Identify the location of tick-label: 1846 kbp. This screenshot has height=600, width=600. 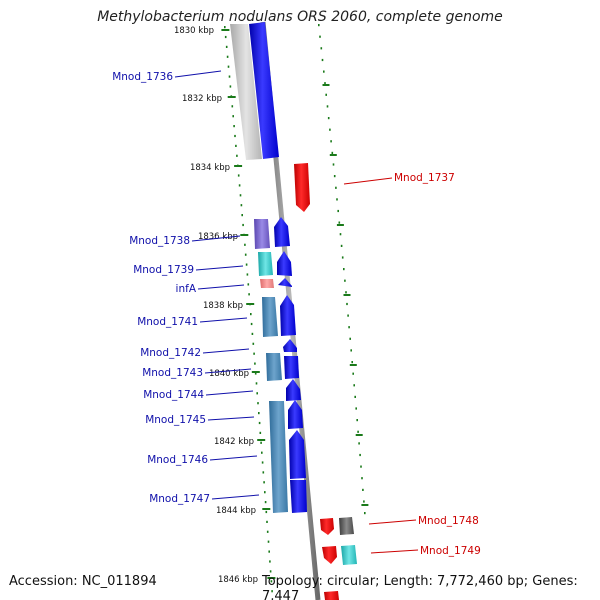
(238, 580).